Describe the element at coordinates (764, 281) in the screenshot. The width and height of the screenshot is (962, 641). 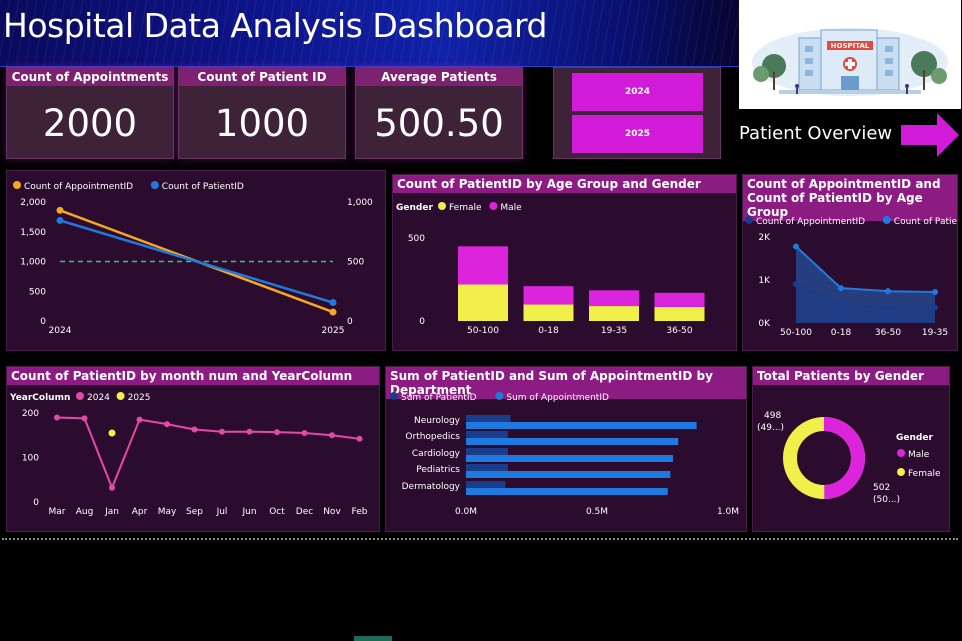
I see `y-tick: 1K` at that location.